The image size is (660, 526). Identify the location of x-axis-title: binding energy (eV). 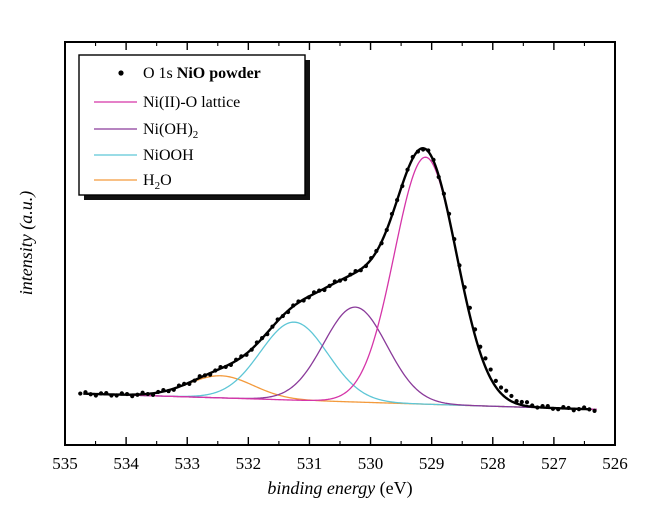
(339, 488).